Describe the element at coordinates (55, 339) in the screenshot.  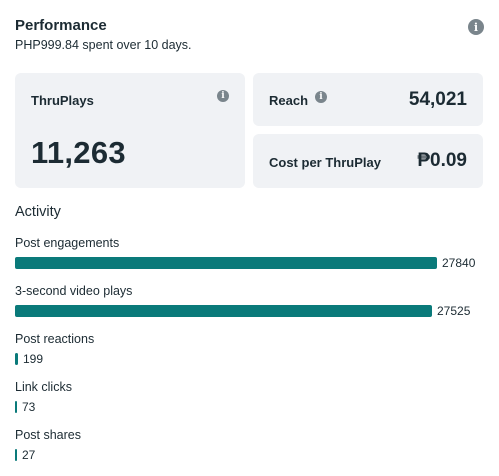
I see `activity-row-label: Post reactions` at that location.